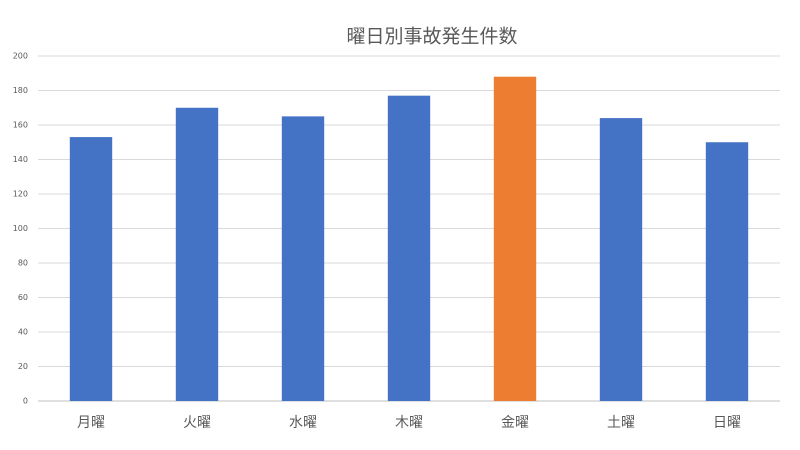 This screenshot has width=800, height=450. Describe the element at coordinates (23, 366) in the screenshot. I see `y-tick-label: 20` at that location.